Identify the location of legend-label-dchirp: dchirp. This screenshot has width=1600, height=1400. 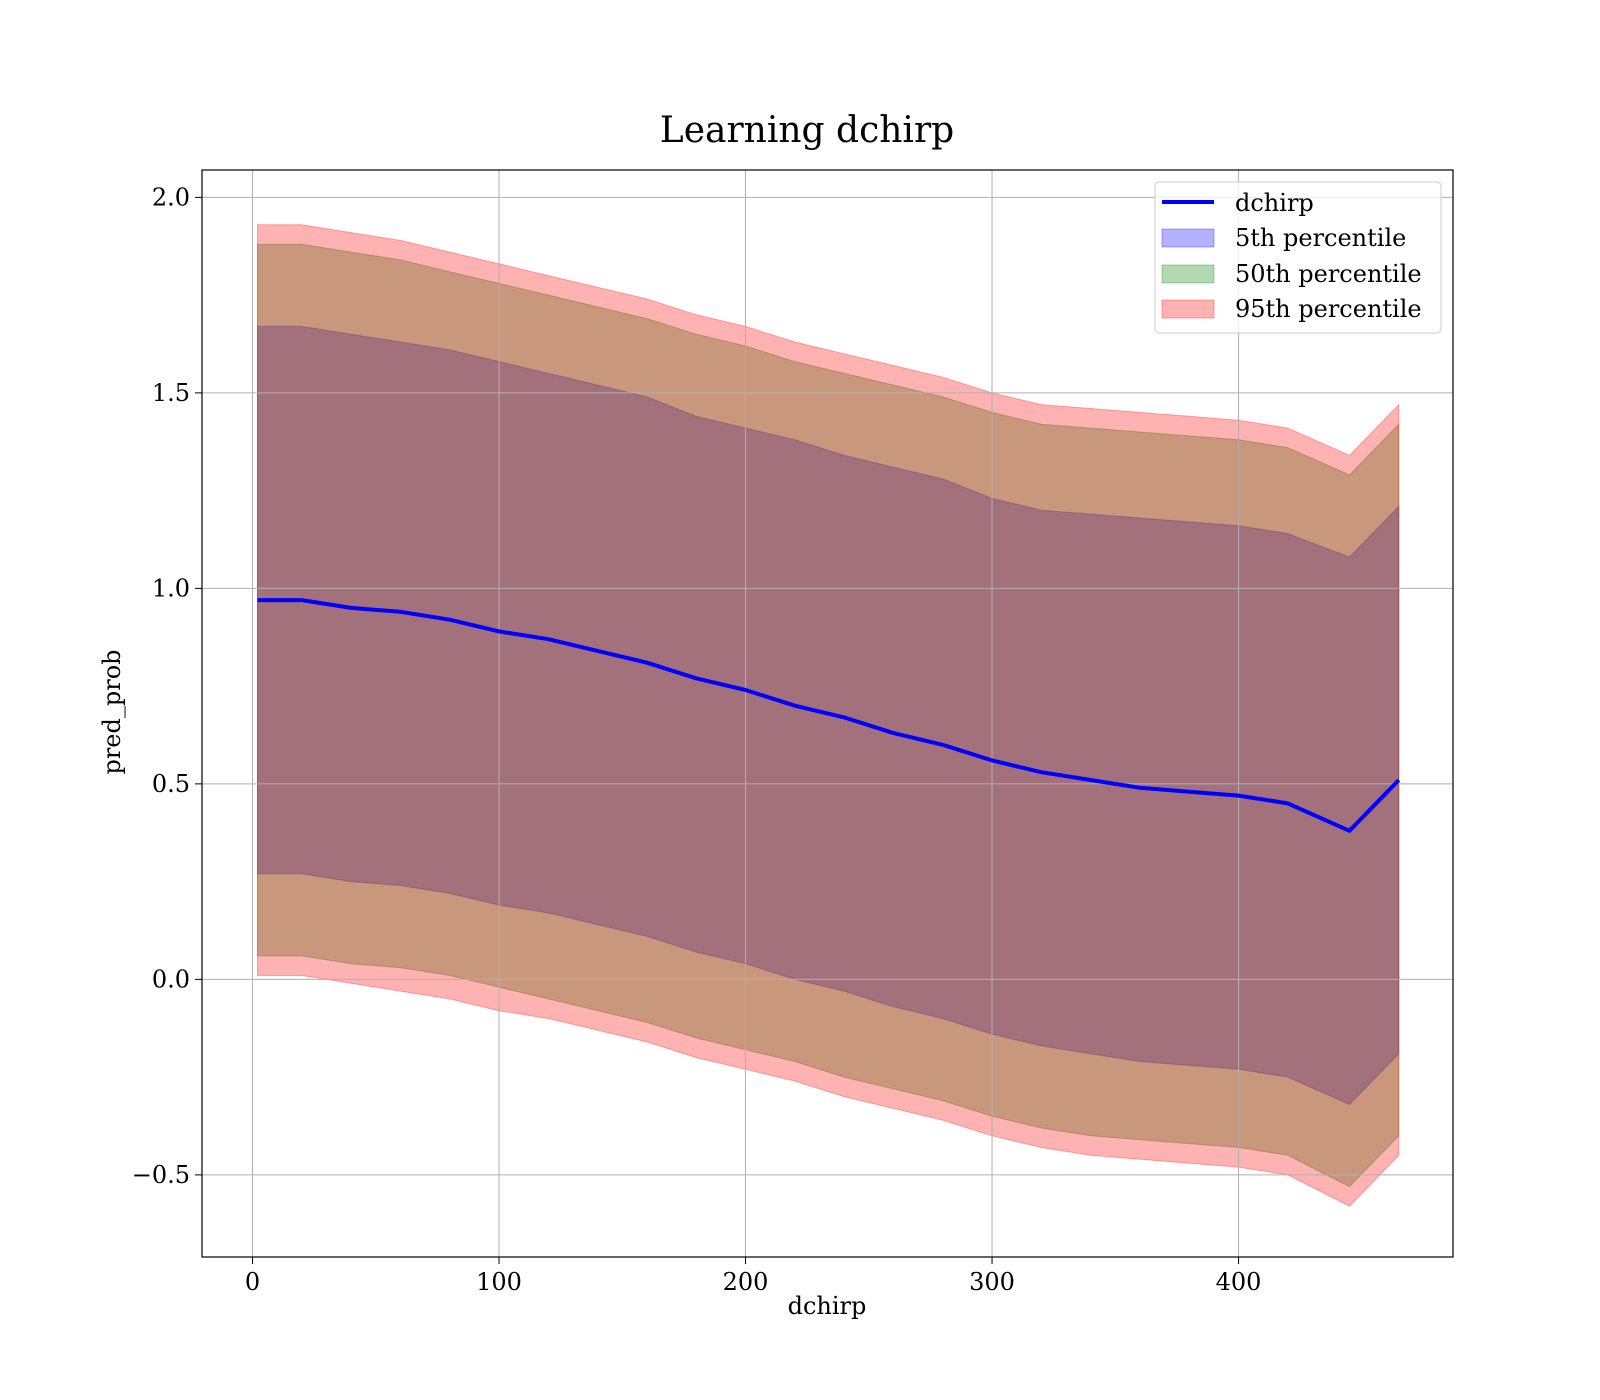
(1274, 203).